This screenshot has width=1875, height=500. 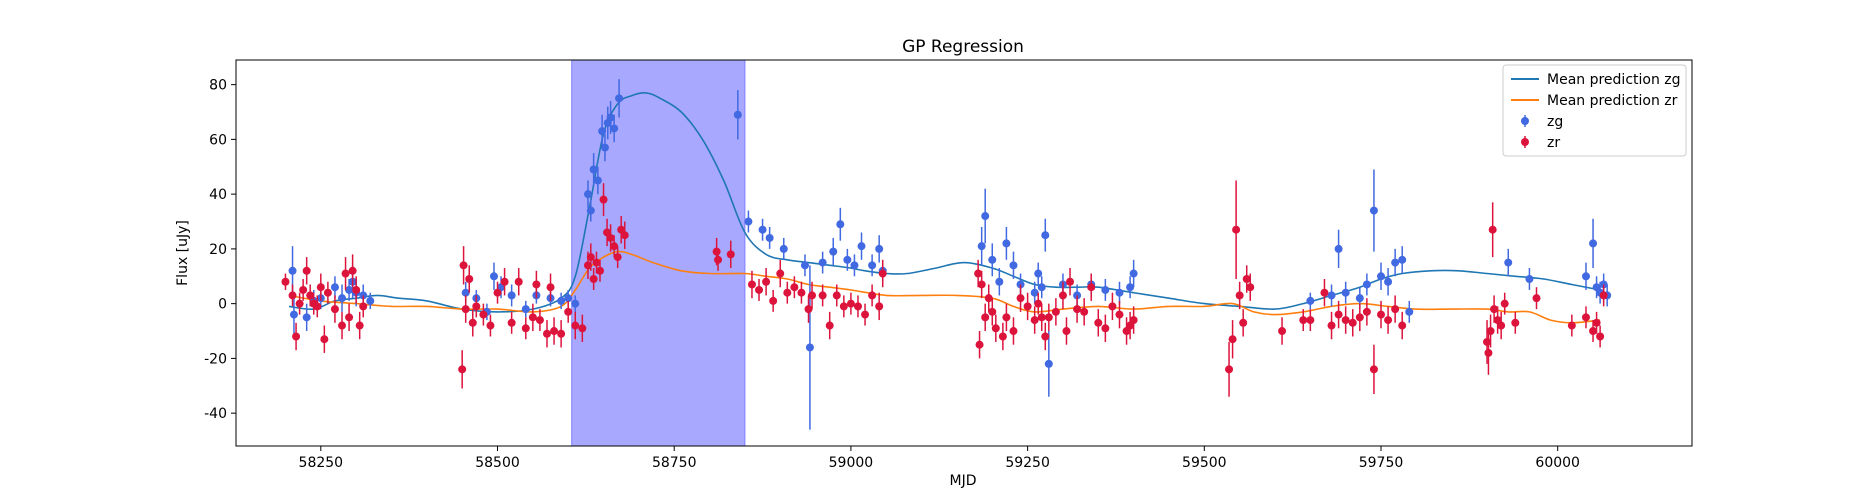 I want to click on x-tick-label: 59500, so click(x=1204, y=463).